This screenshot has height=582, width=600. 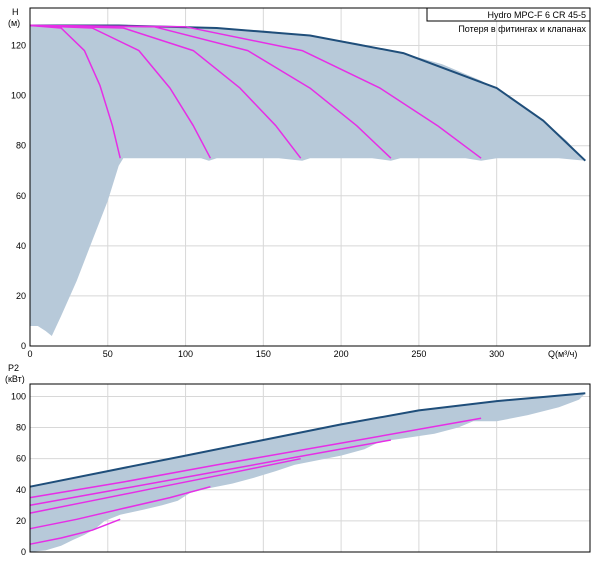 I want to click on head-x-tick-50: 50, so click(x=108, y=354).